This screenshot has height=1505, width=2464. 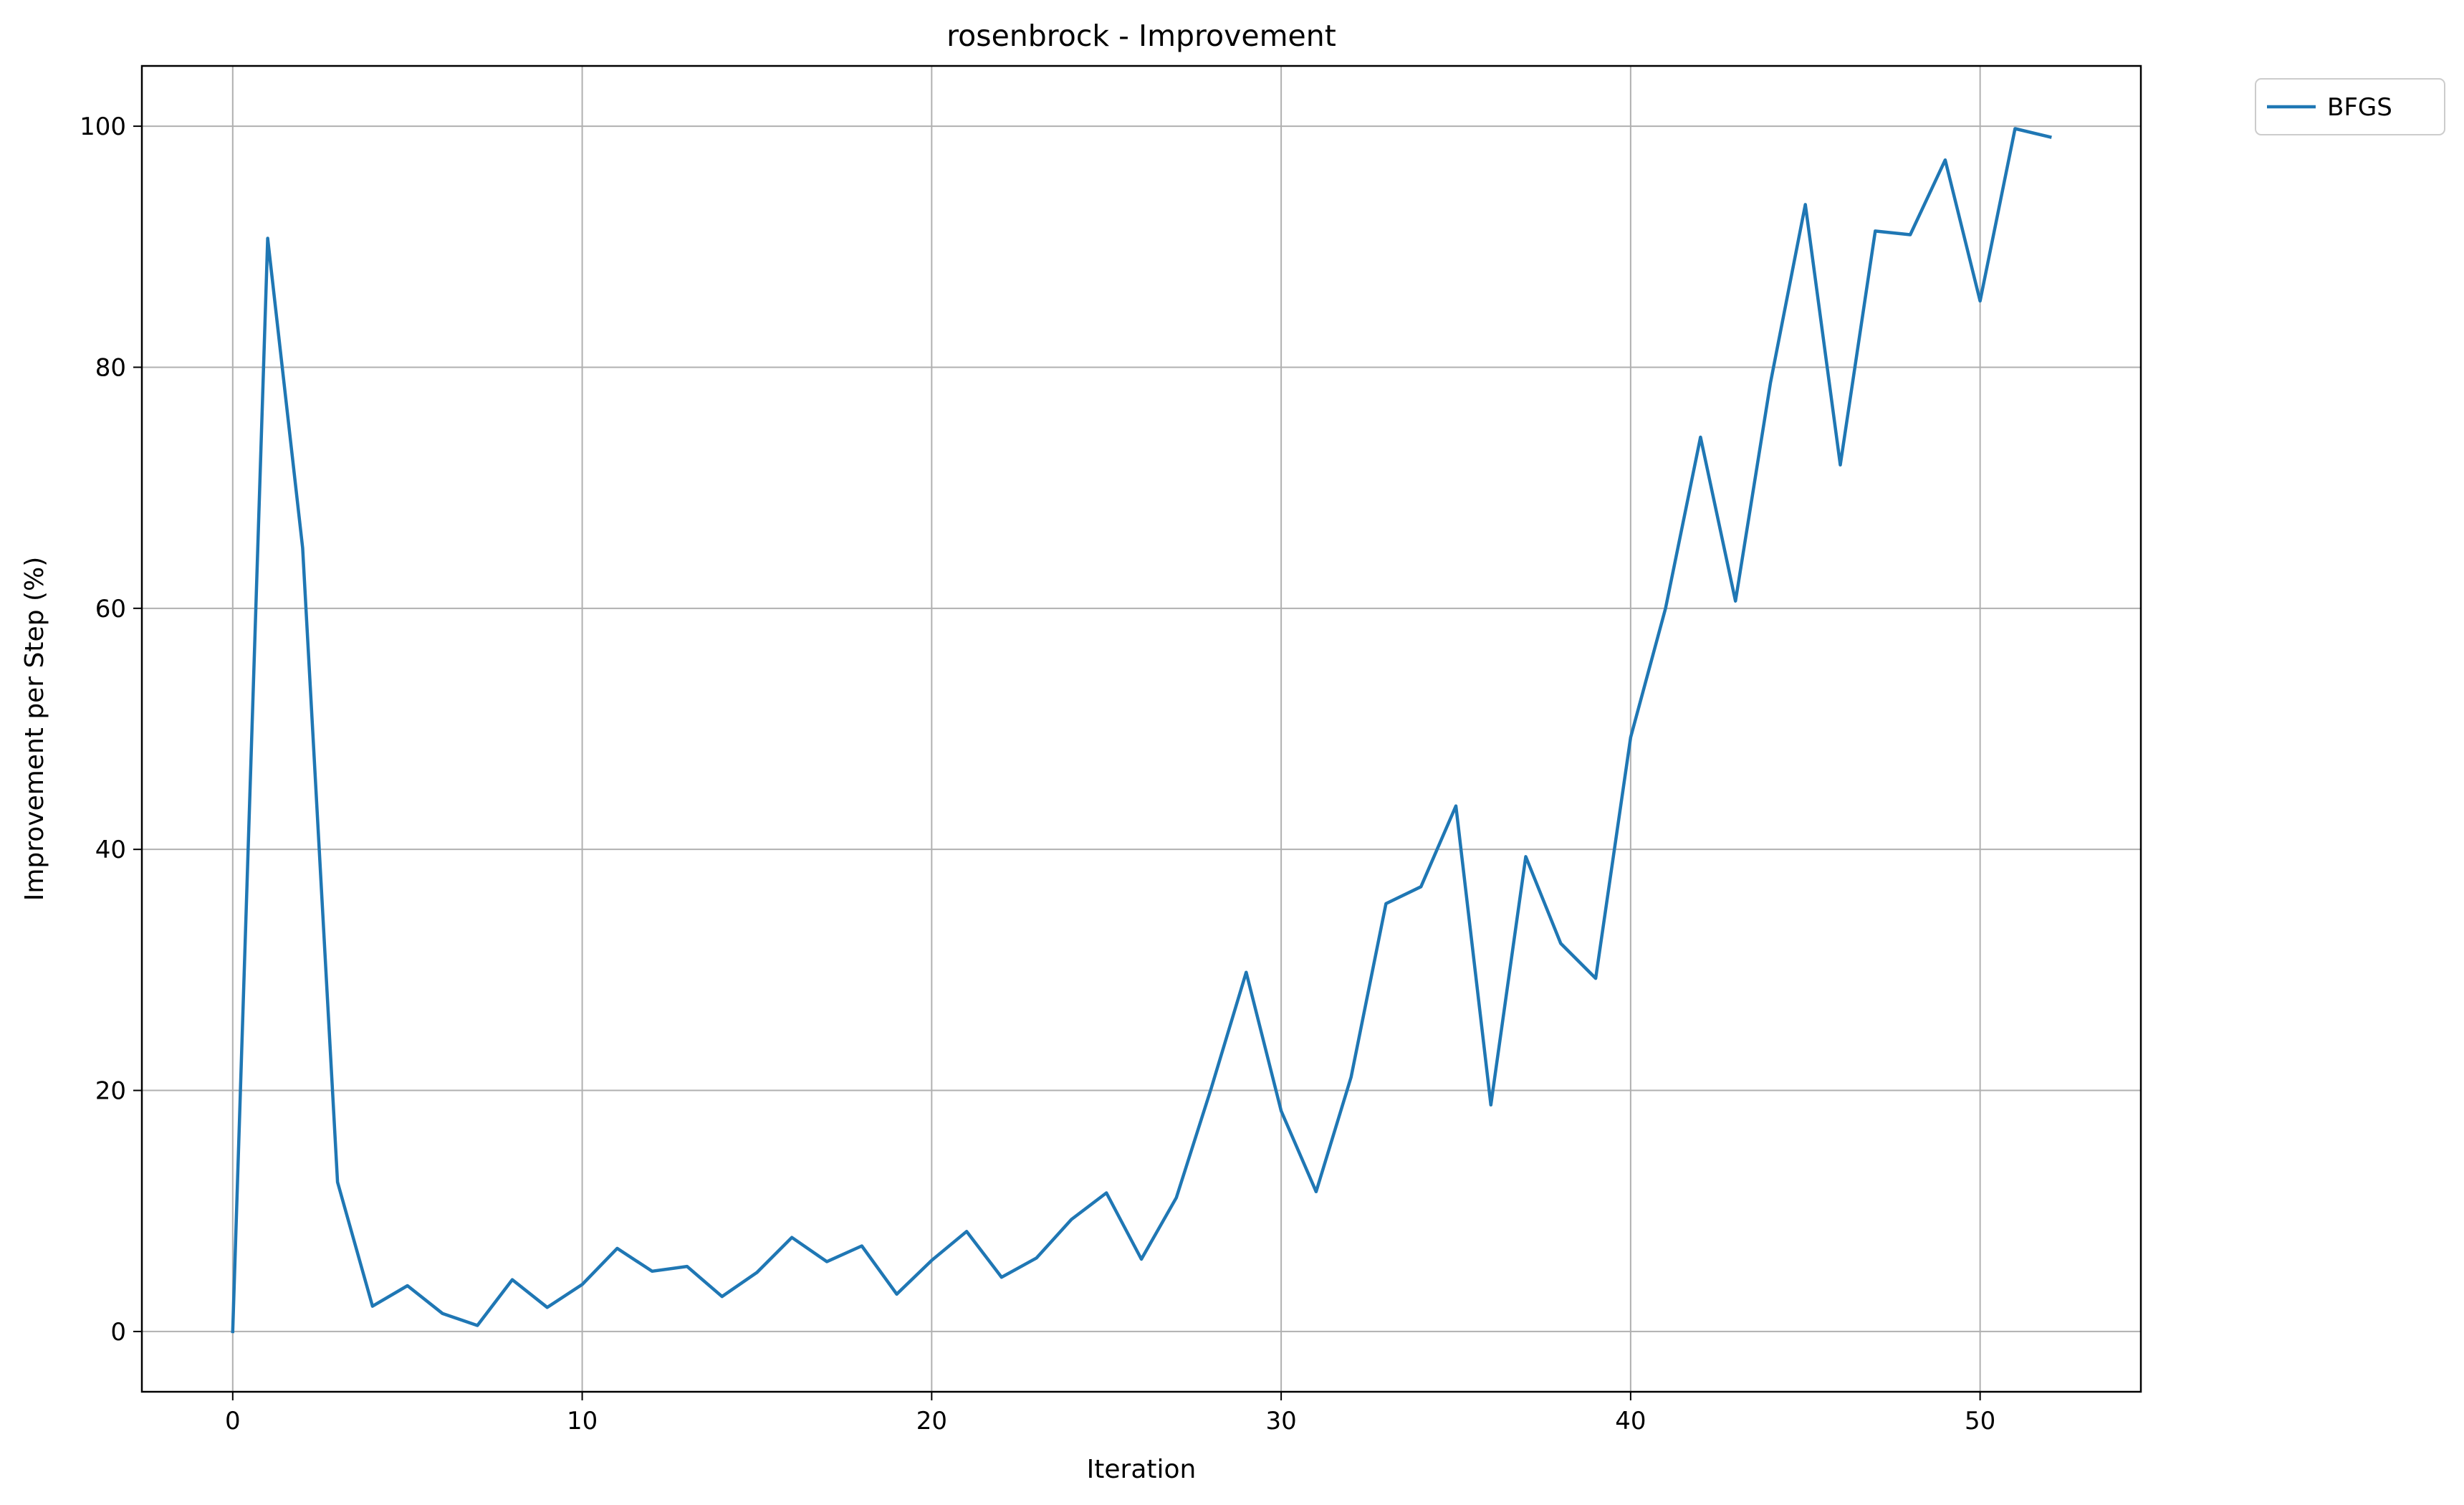 I want to click on legend-label: BFGS, so click(x=2359, y=107).